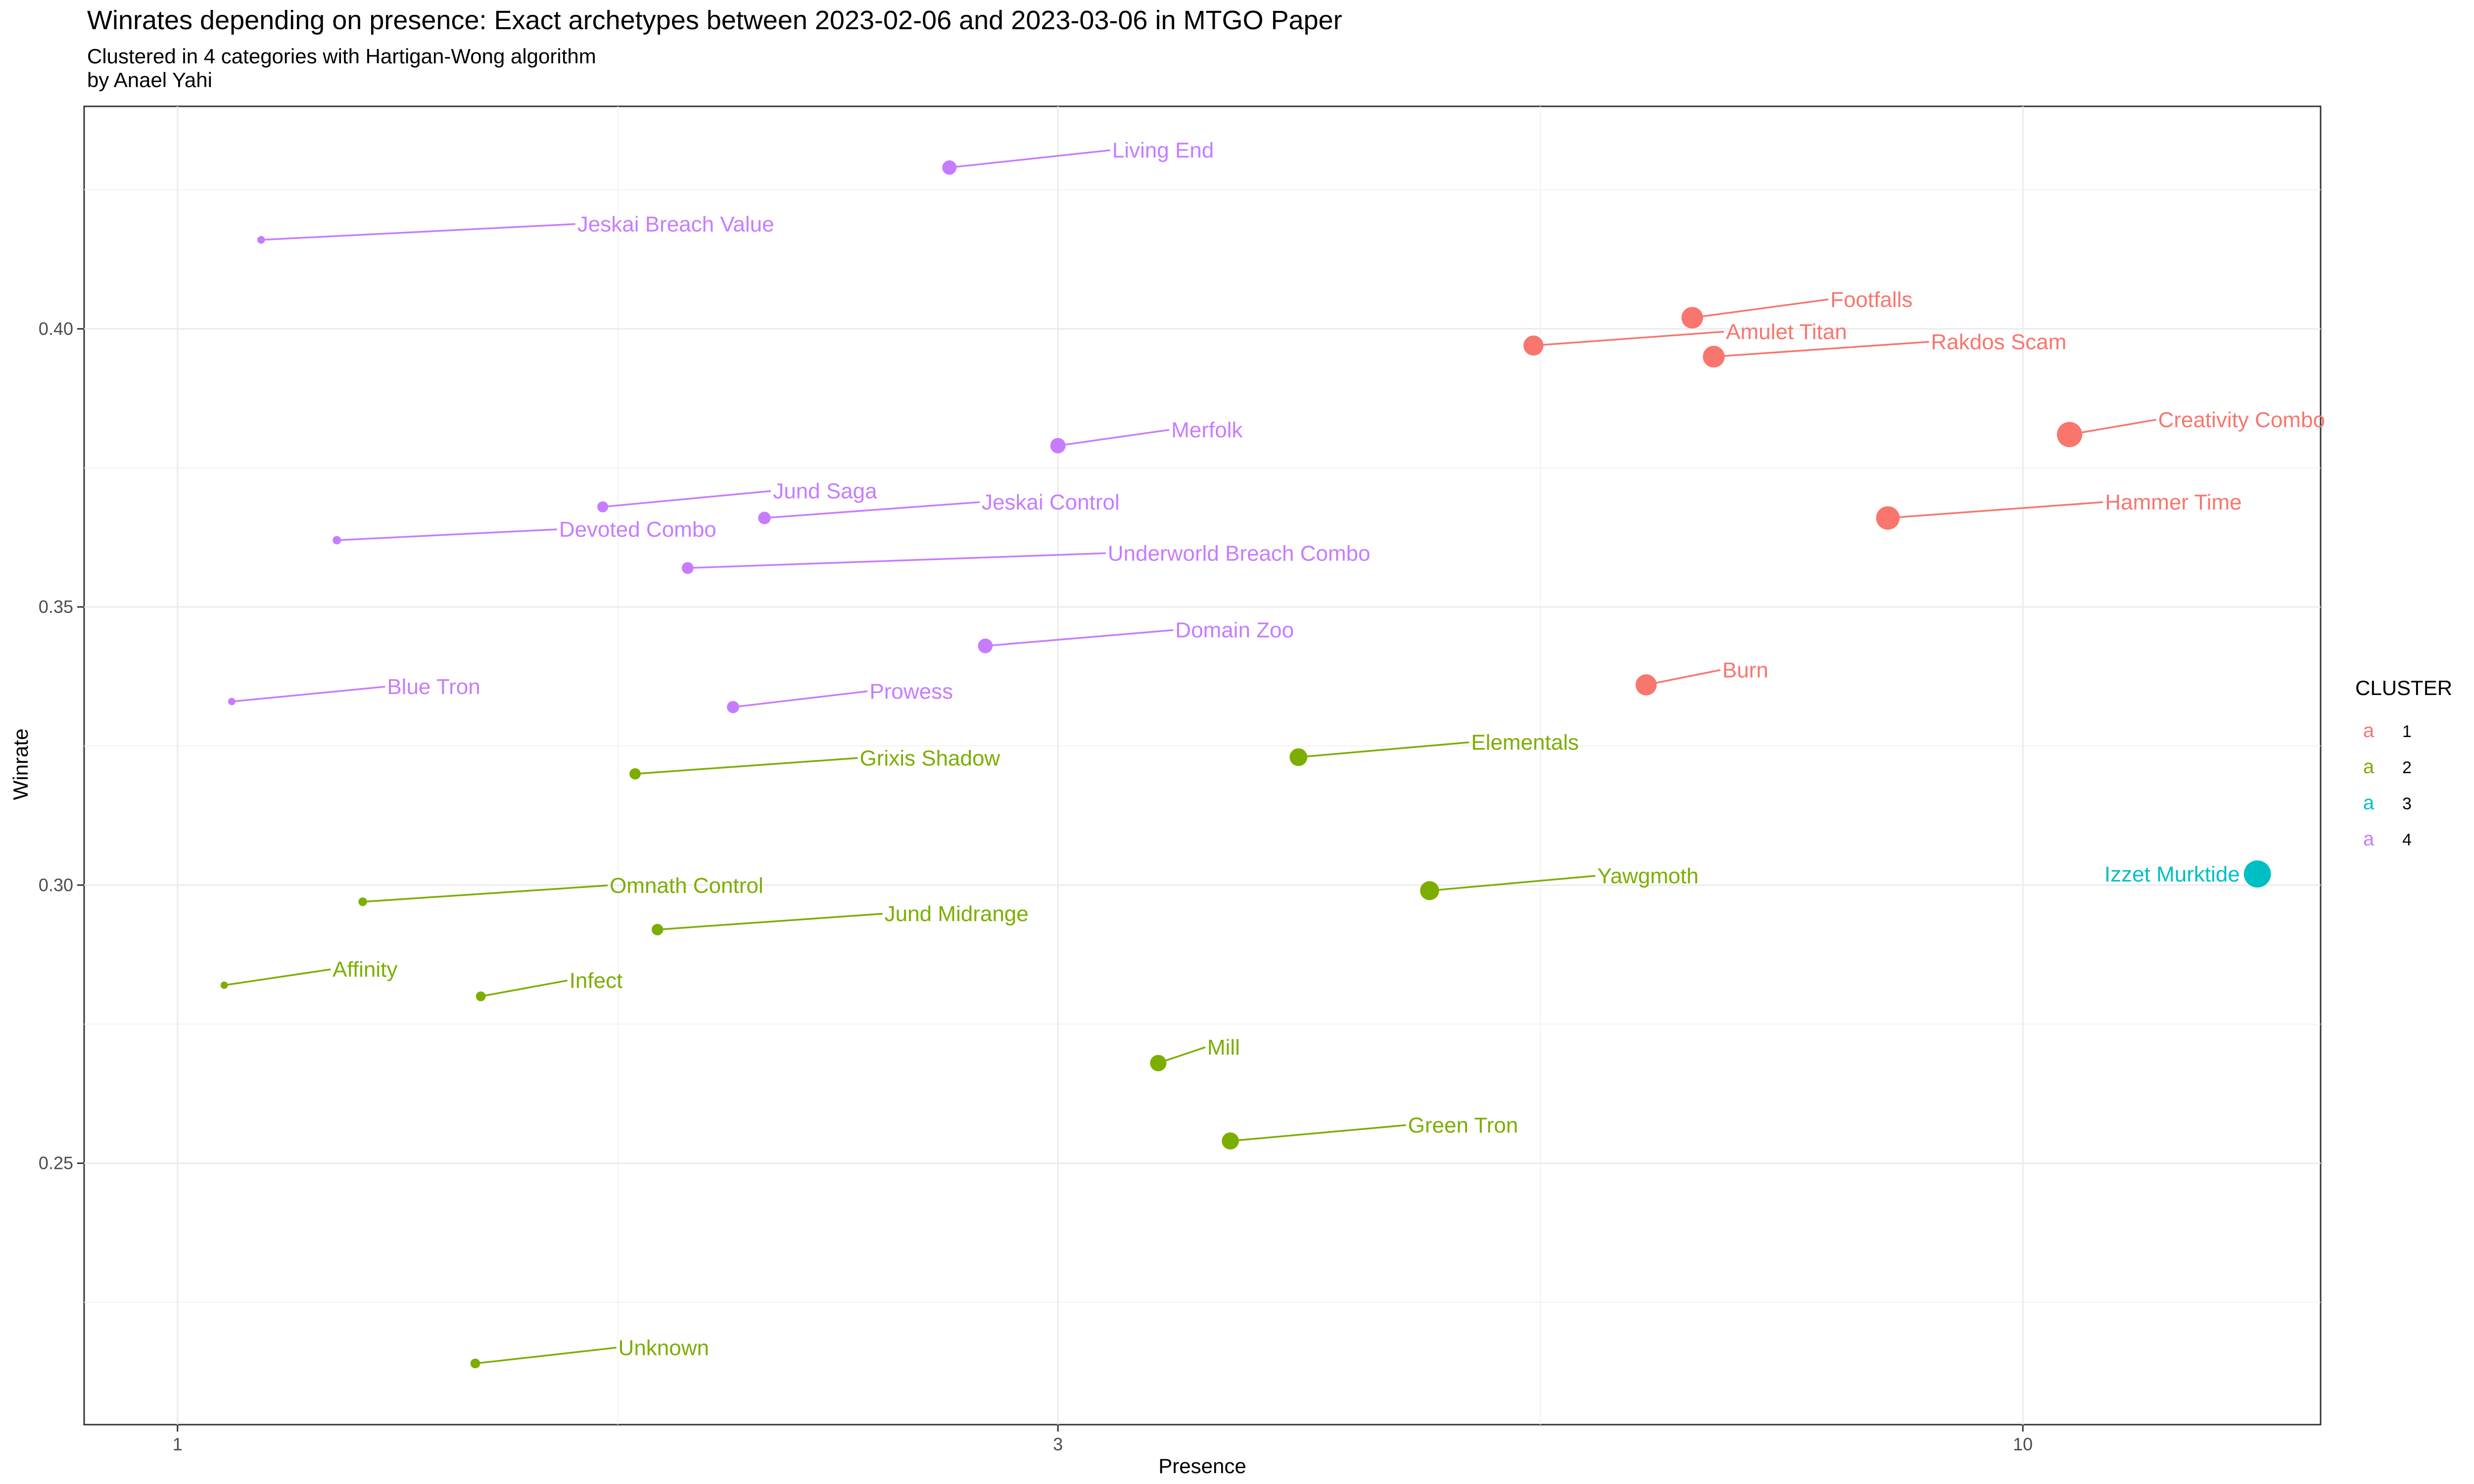 The height and width of the screenshot is (1484, 2474). Describe the element at coordinates (1058, 1444) in the screenshot. I see `x-tick-label: 3` at that location.